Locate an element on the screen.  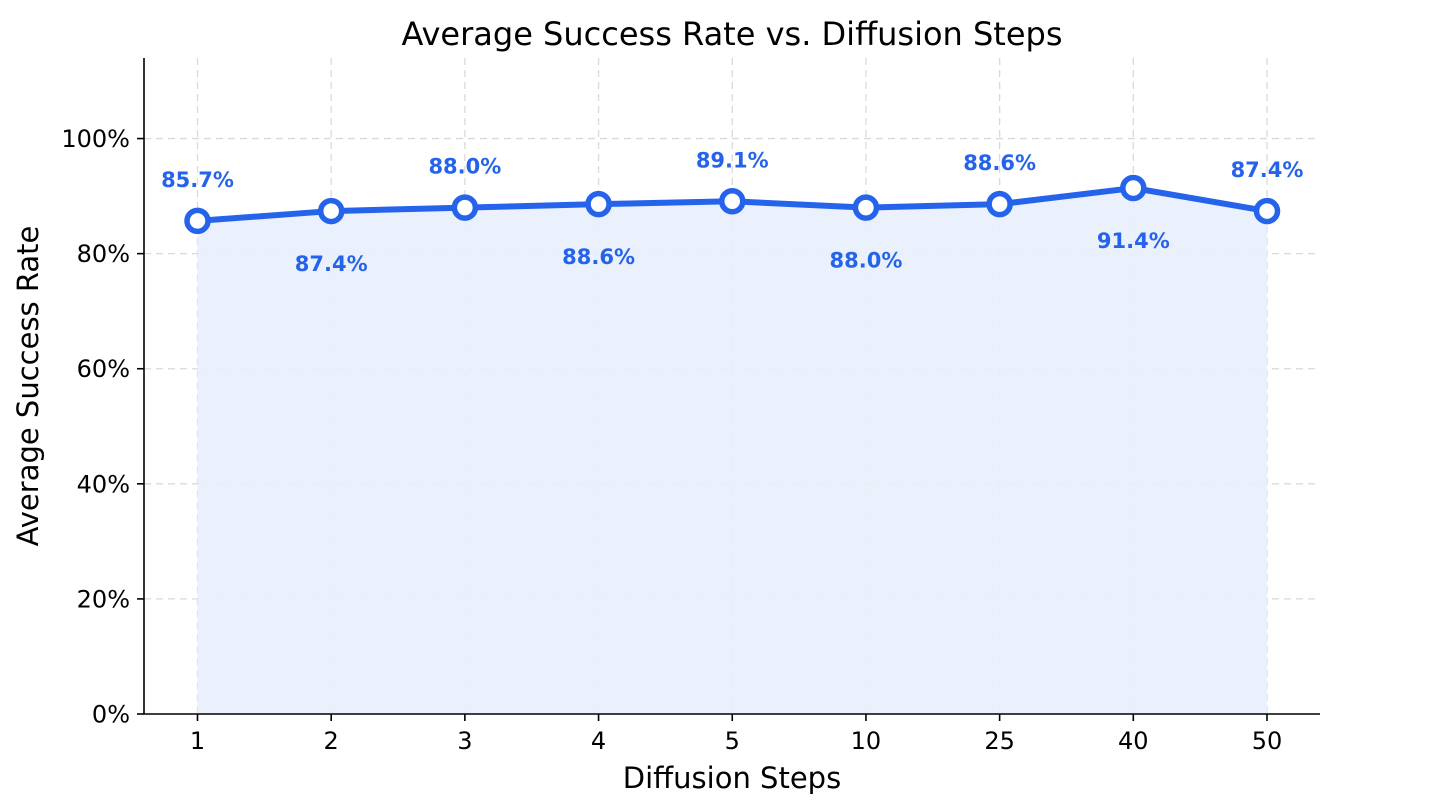
x-tick-label: 25 is located at coordinates (999, 741).